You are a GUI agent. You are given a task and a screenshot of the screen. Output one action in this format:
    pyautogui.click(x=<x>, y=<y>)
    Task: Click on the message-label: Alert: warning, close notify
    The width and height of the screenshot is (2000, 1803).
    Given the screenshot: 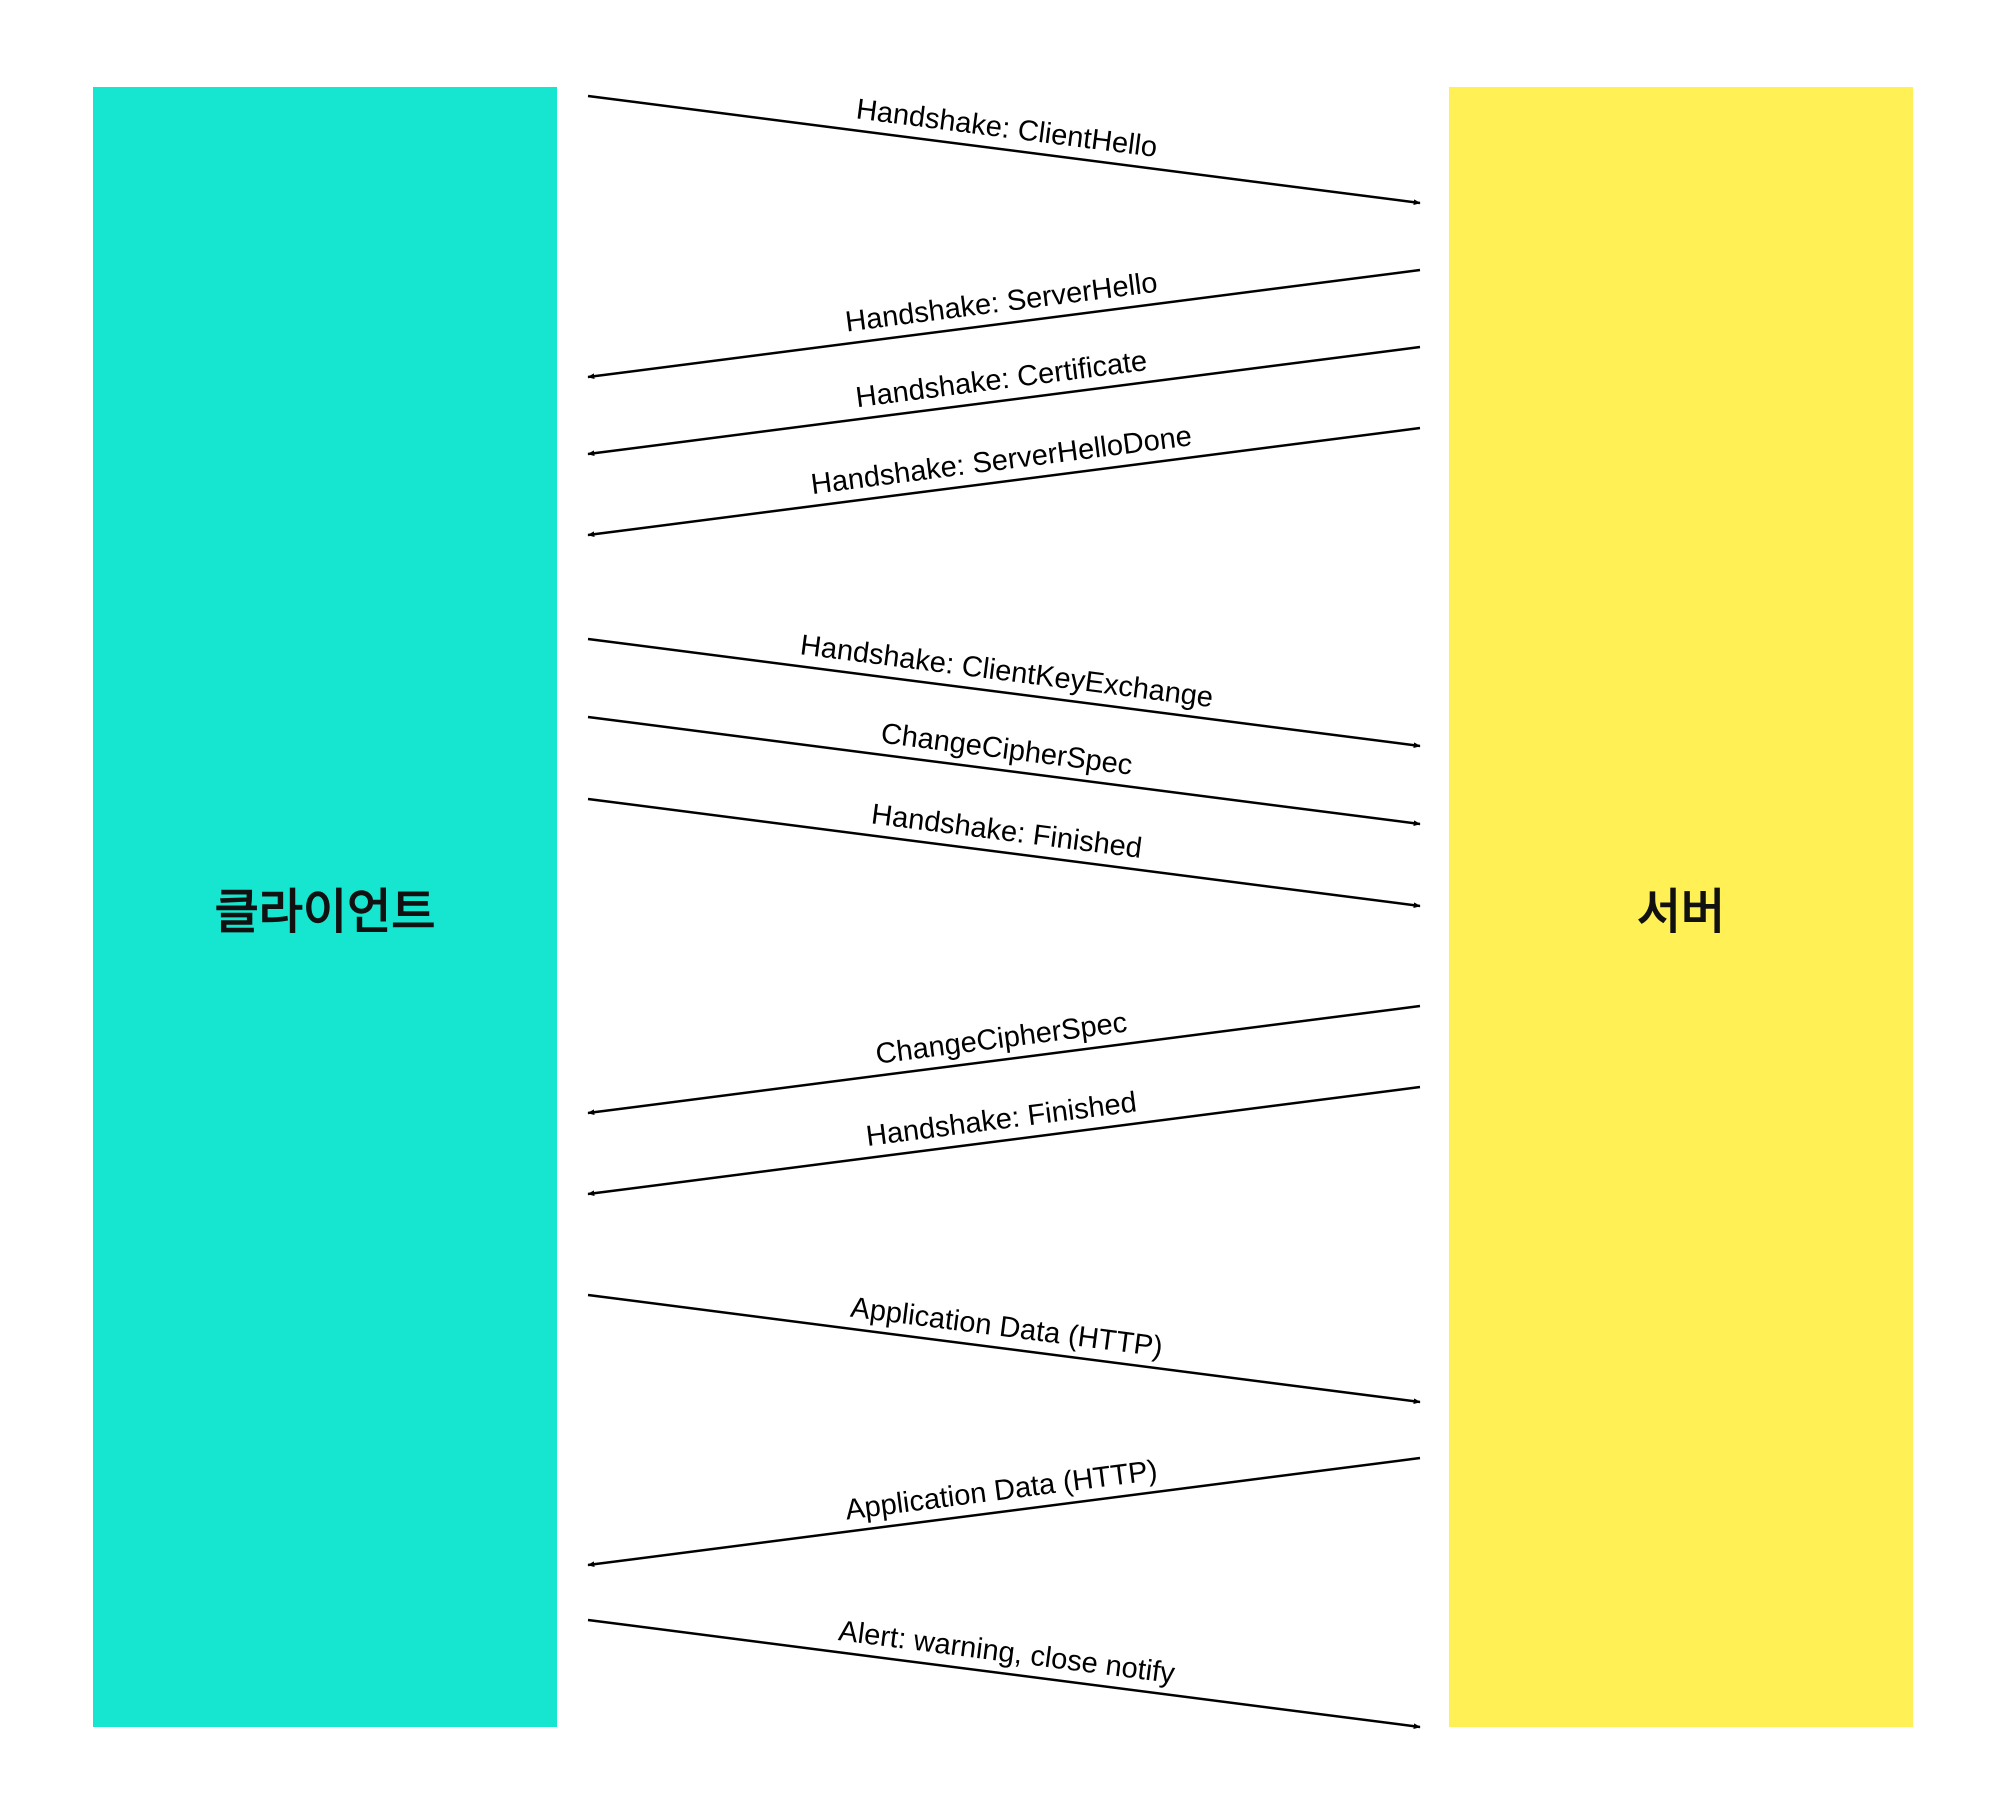 What is the action you would take?
    pyautogui.click(x=1007, y=1652)
    